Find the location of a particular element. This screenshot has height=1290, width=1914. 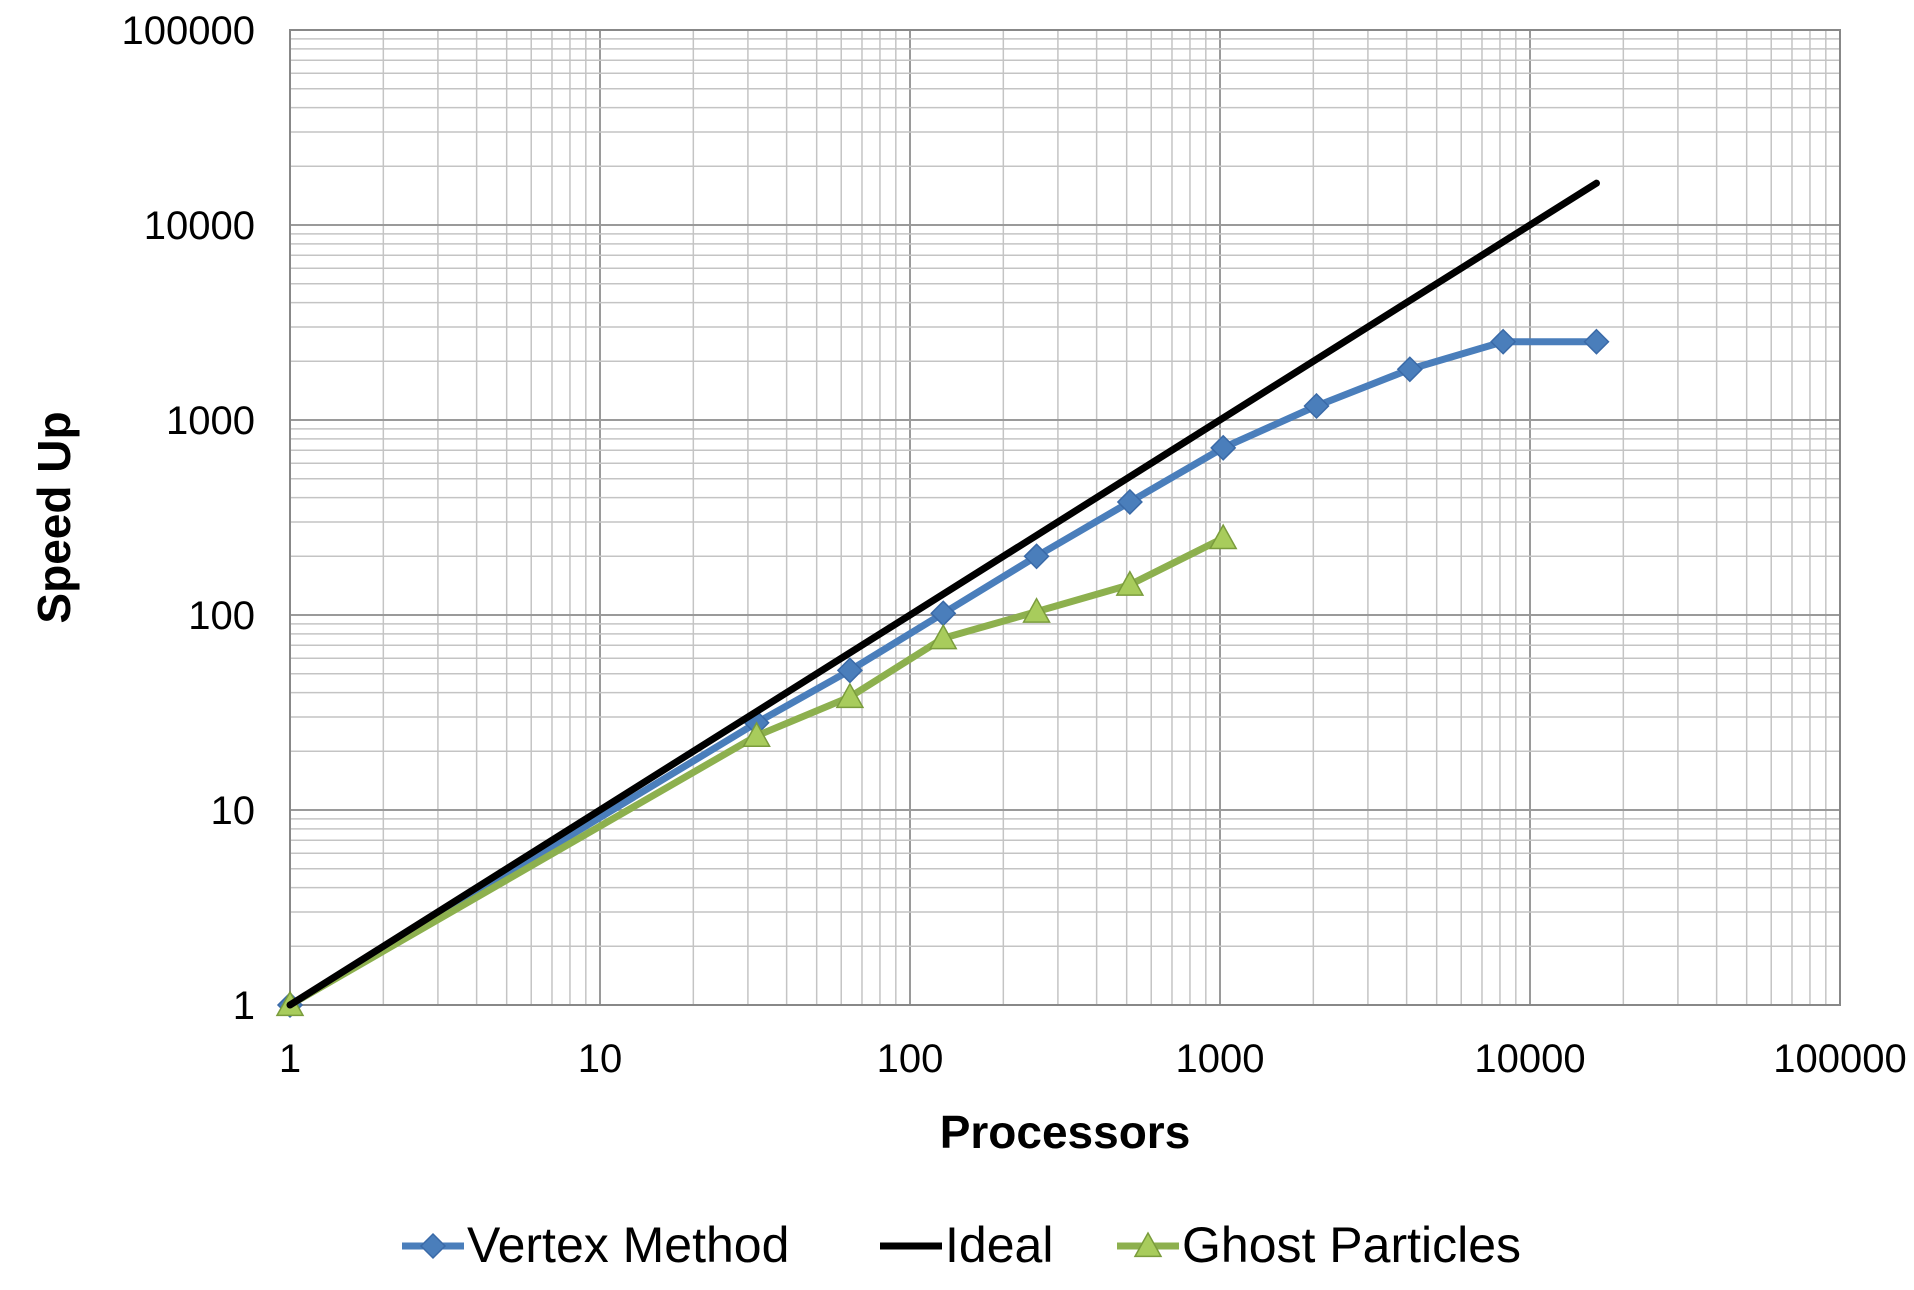

y-tick-label: 1000 is located at coordinates (210, 421).